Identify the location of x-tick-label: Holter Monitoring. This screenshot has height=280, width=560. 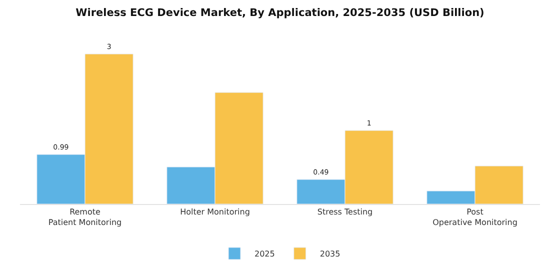
(215, 212).